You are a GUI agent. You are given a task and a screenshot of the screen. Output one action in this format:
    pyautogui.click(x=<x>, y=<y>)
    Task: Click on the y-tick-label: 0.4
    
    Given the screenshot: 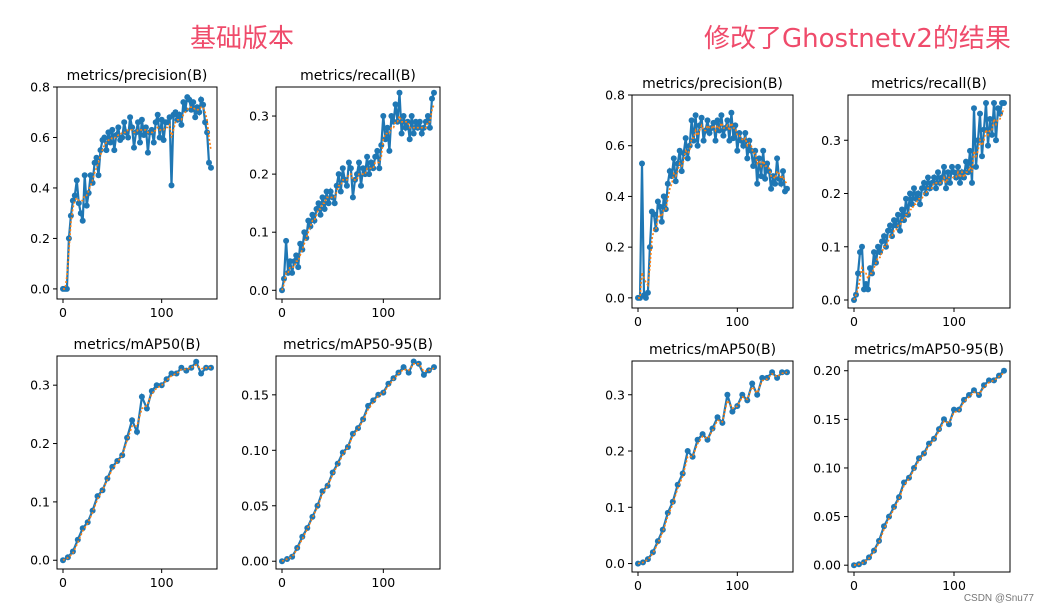 What is the action you would take?
    pyautogui.click(x=615, y=196)
    